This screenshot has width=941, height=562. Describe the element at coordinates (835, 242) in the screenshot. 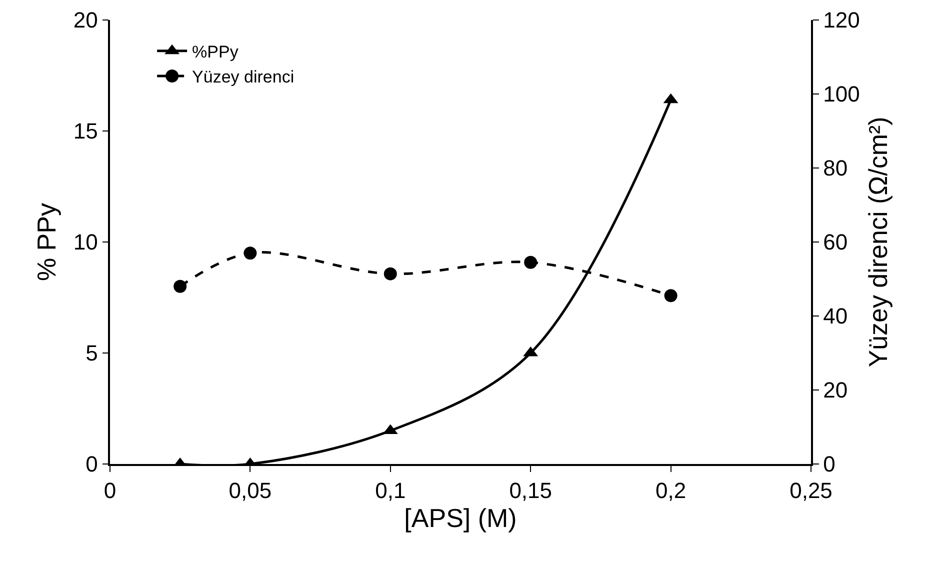

I see `y2-tick-label: 60` at that location.